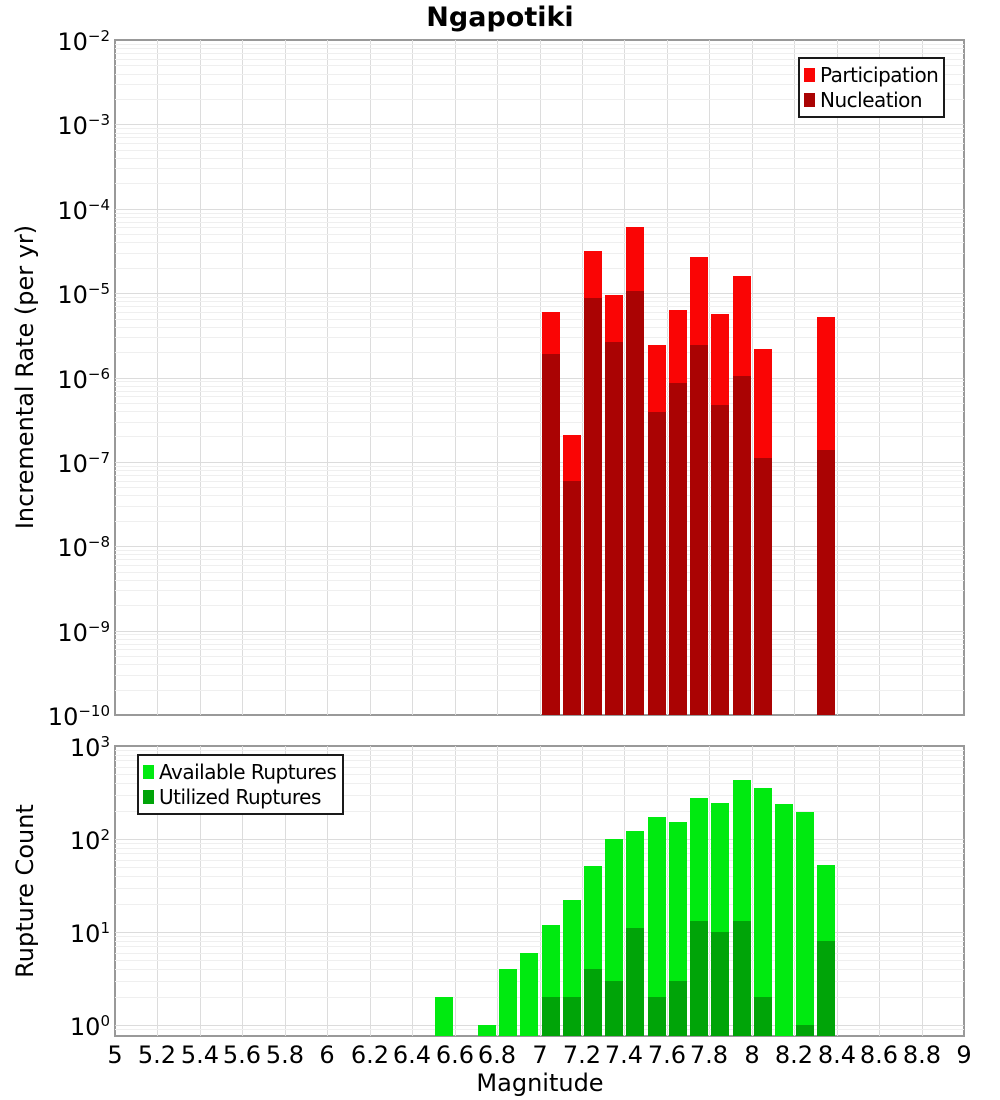 The width and height of the screenshot is (1000, 1100). I want to click on utilized-swatch-icon, so click(148, 796).